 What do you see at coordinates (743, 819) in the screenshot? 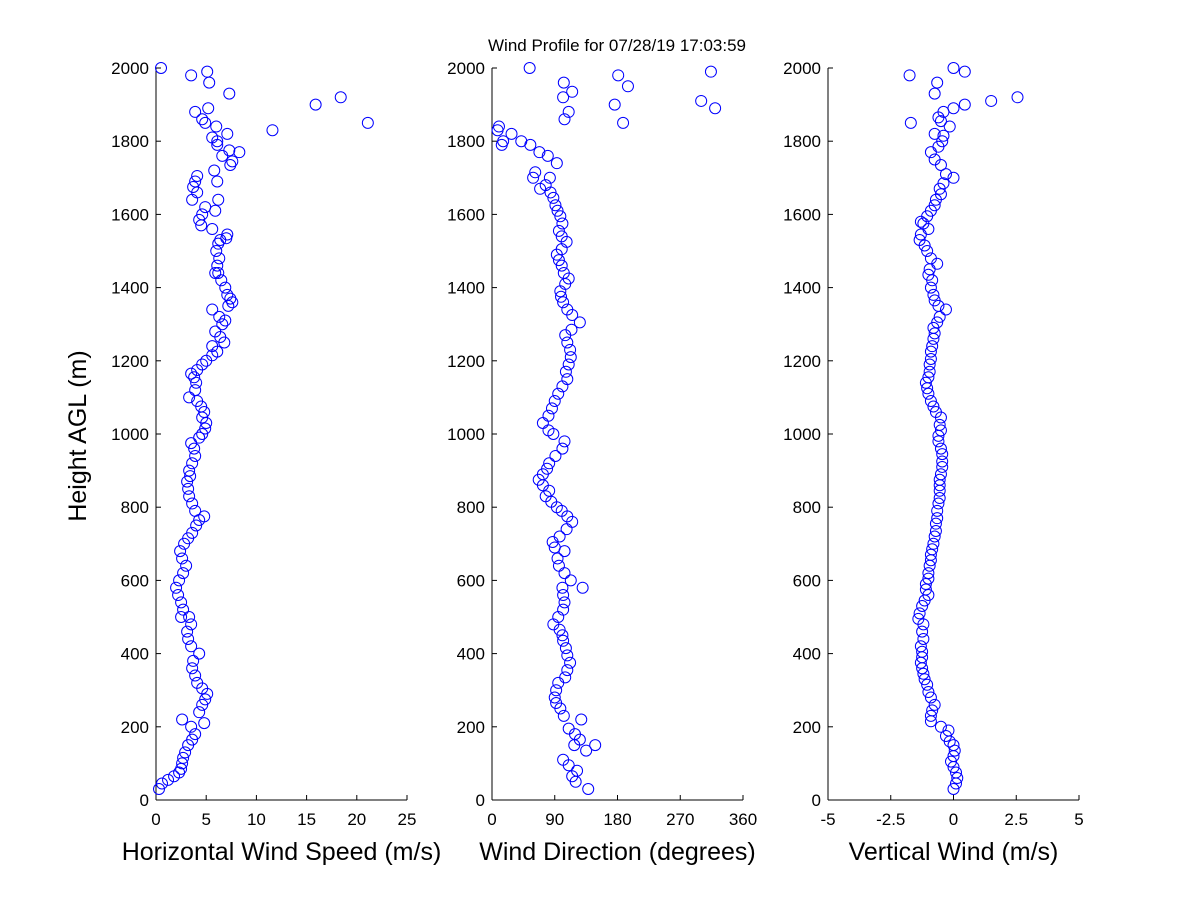
I see `direction-x-tick-label: 360` at bounding box center [743, 819].